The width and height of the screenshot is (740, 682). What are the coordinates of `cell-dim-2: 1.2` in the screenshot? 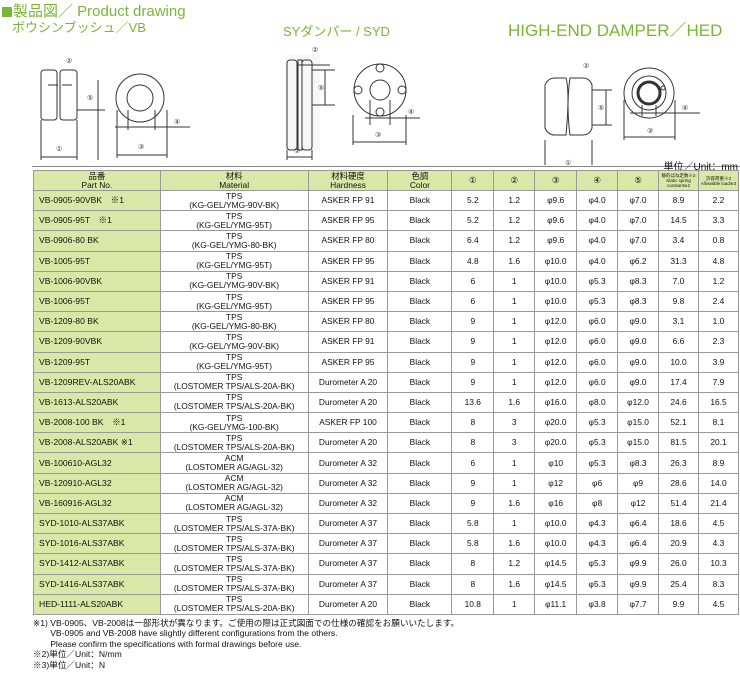 It's located at (514, 564).